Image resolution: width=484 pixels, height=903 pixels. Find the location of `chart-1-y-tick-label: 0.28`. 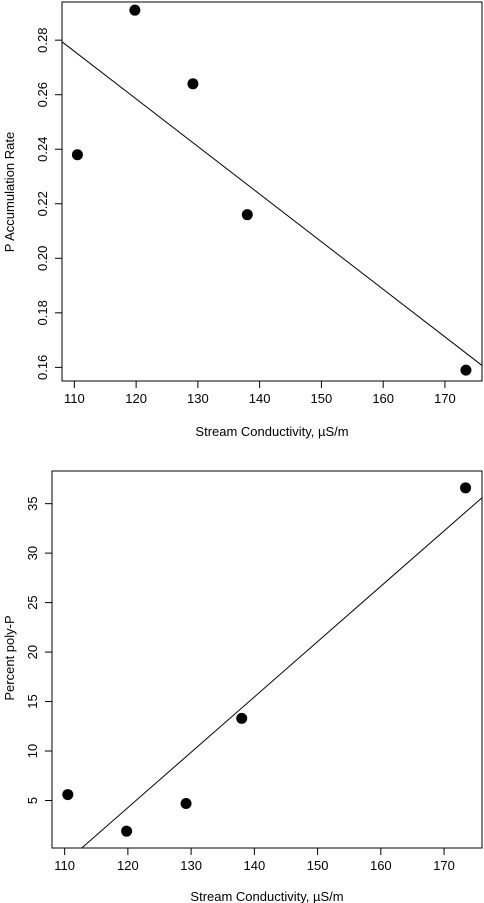

chart-1-y-tick-label: 0.28 is located at coordinates (42, 40).